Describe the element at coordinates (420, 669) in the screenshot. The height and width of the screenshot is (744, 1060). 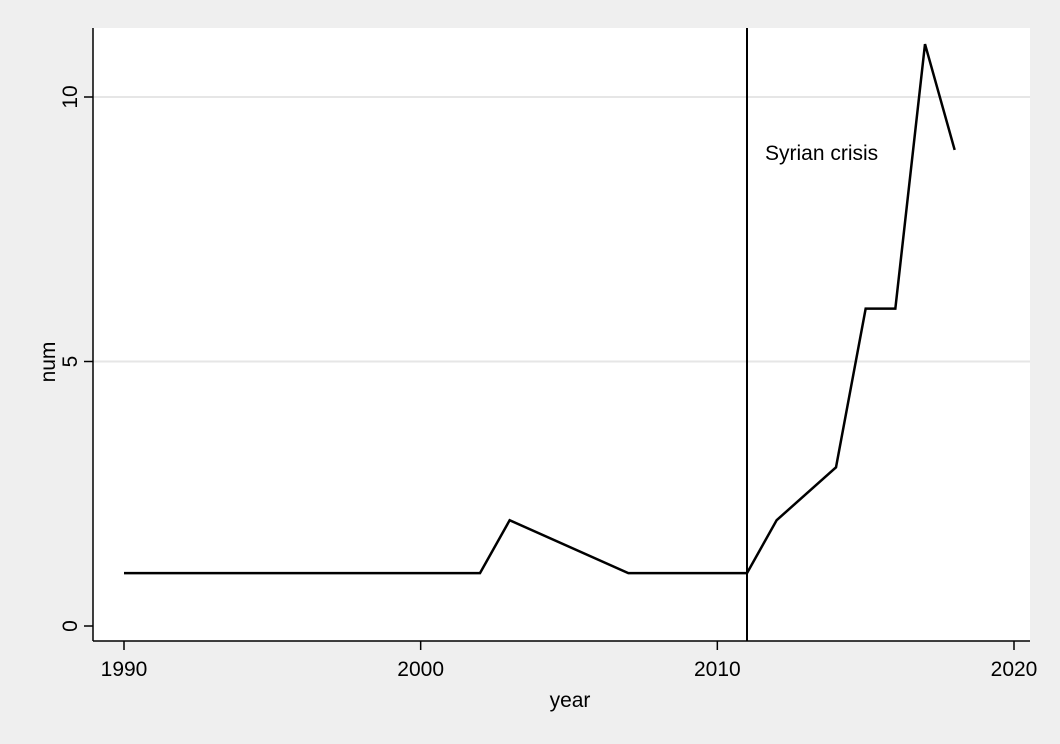
I see `x-tick-label: 2000` at that location.